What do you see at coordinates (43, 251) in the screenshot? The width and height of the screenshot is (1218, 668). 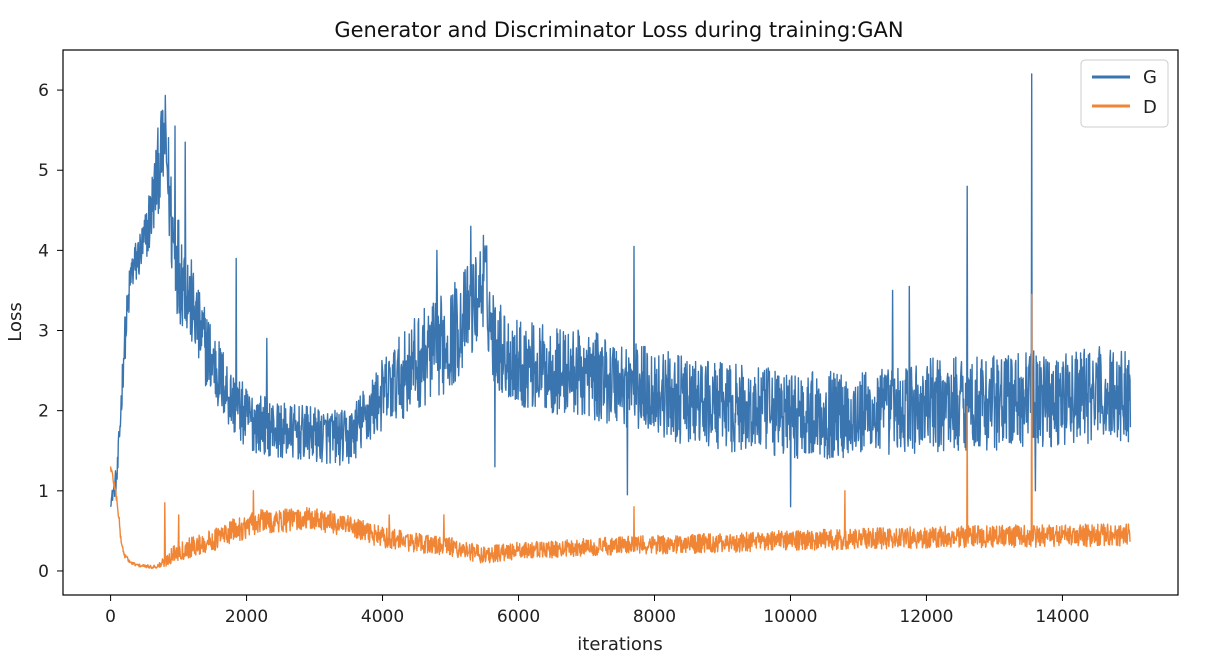 I see `y-tick-label: 4` at bounding box center [43, 251].